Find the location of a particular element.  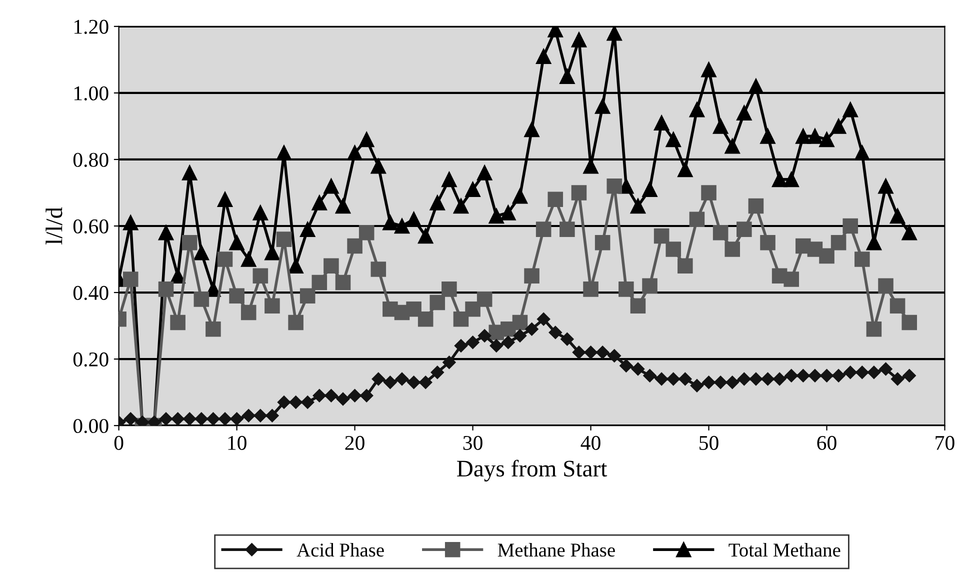

x-tick-label: 70 is located at coordinates (945, 443).